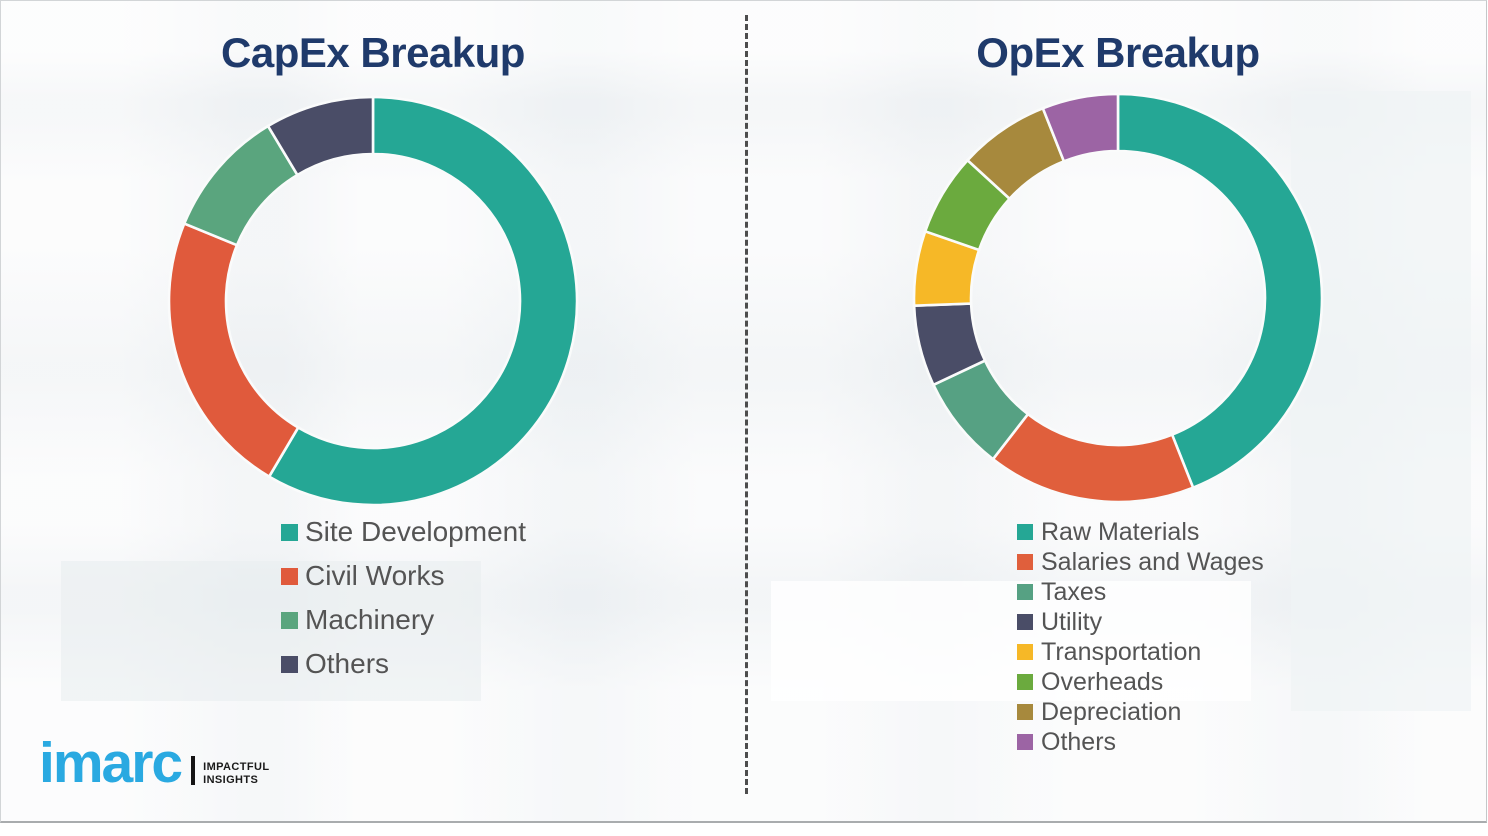  What do you see at coordinates (375, 575) in the screenshot?
I see `legend-label: Civil Works` at bounding box center [375, 575].